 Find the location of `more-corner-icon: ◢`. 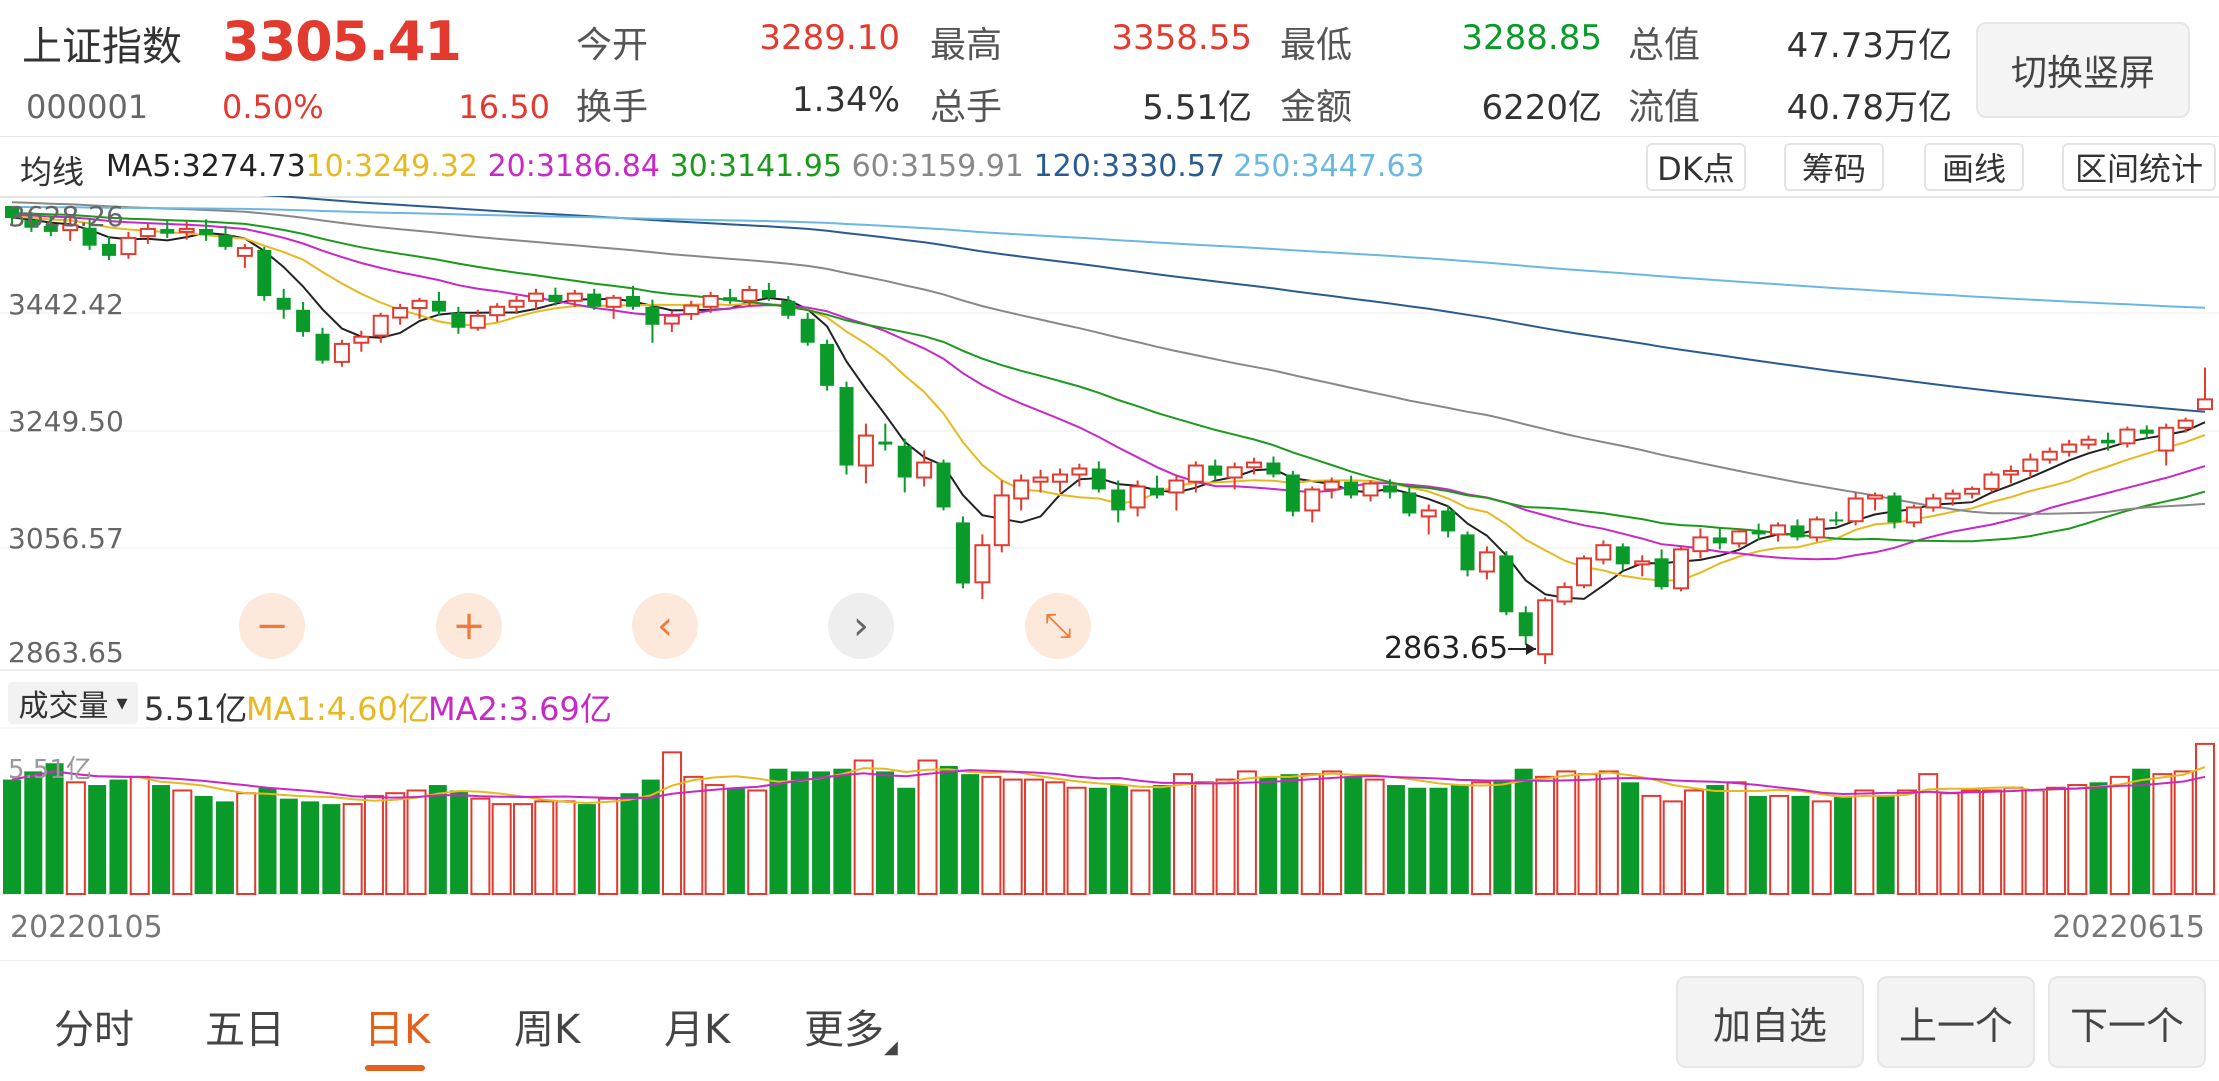

more-corner-icon: ◢ is located at coordinates (891, 1047).